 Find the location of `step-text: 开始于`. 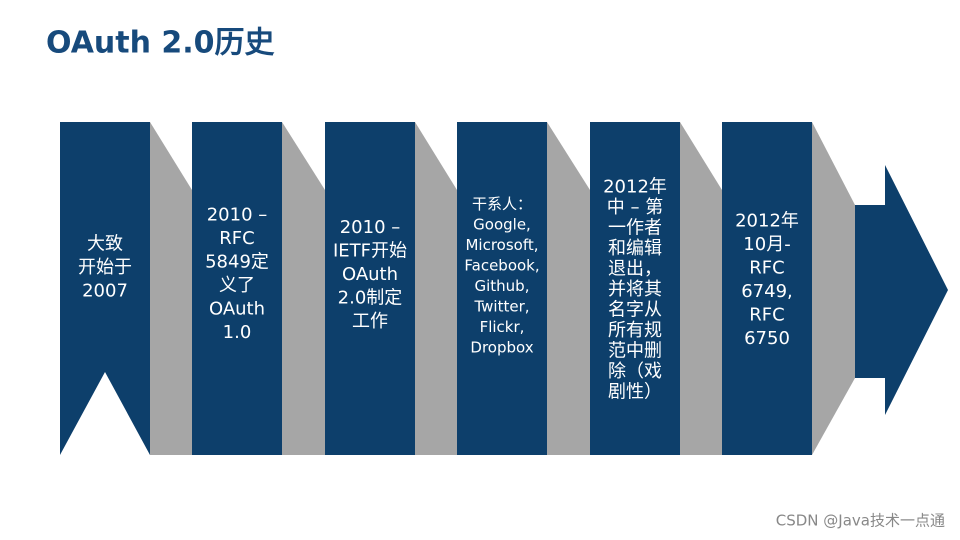

step-text: 开始于 is located at coordinates (105, 267).